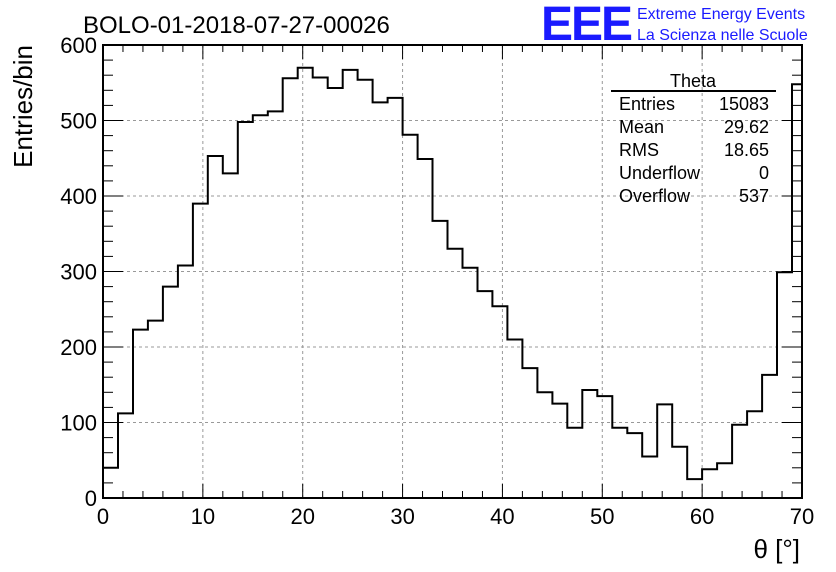  Describe the element at coordinates (78, 423) in the screenshot. I see `y-tick-label: 100` at that location.